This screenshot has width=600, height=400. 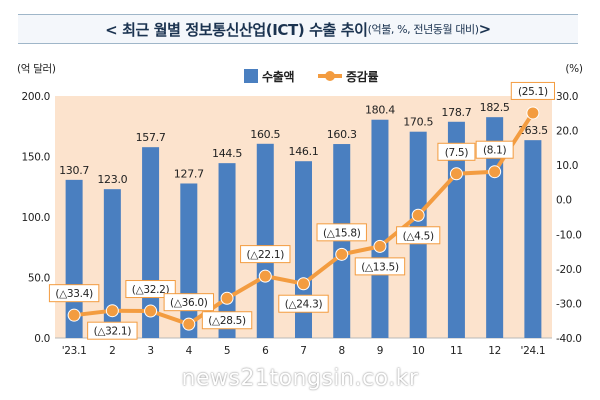 I want to click on line-value-label: (△22.1), so click(x=265, y=255).